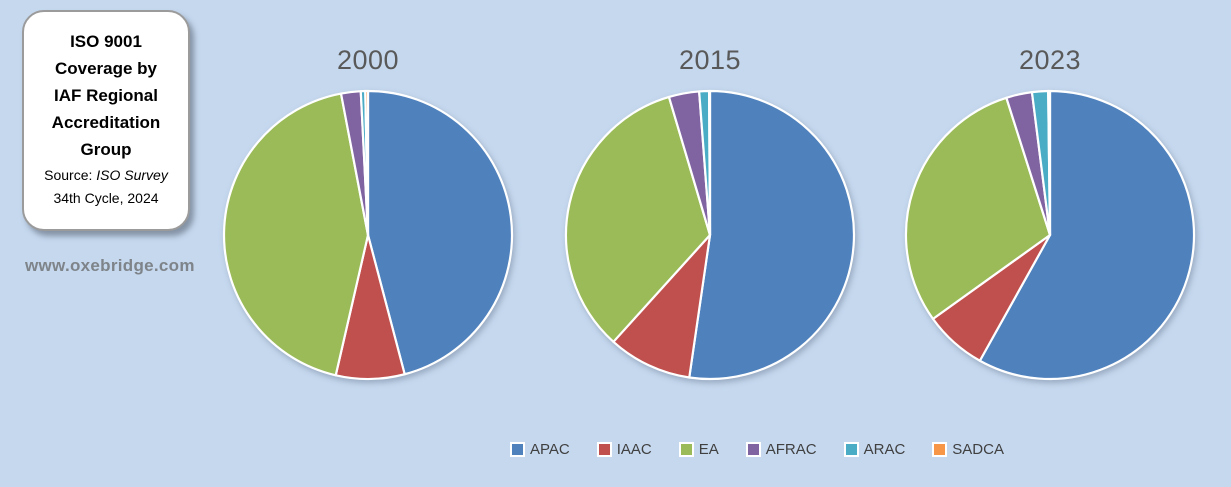 This screenshot has width=1231, height=487. I want to click on legend-item-SADCA: SADCA, so click(968, 449).